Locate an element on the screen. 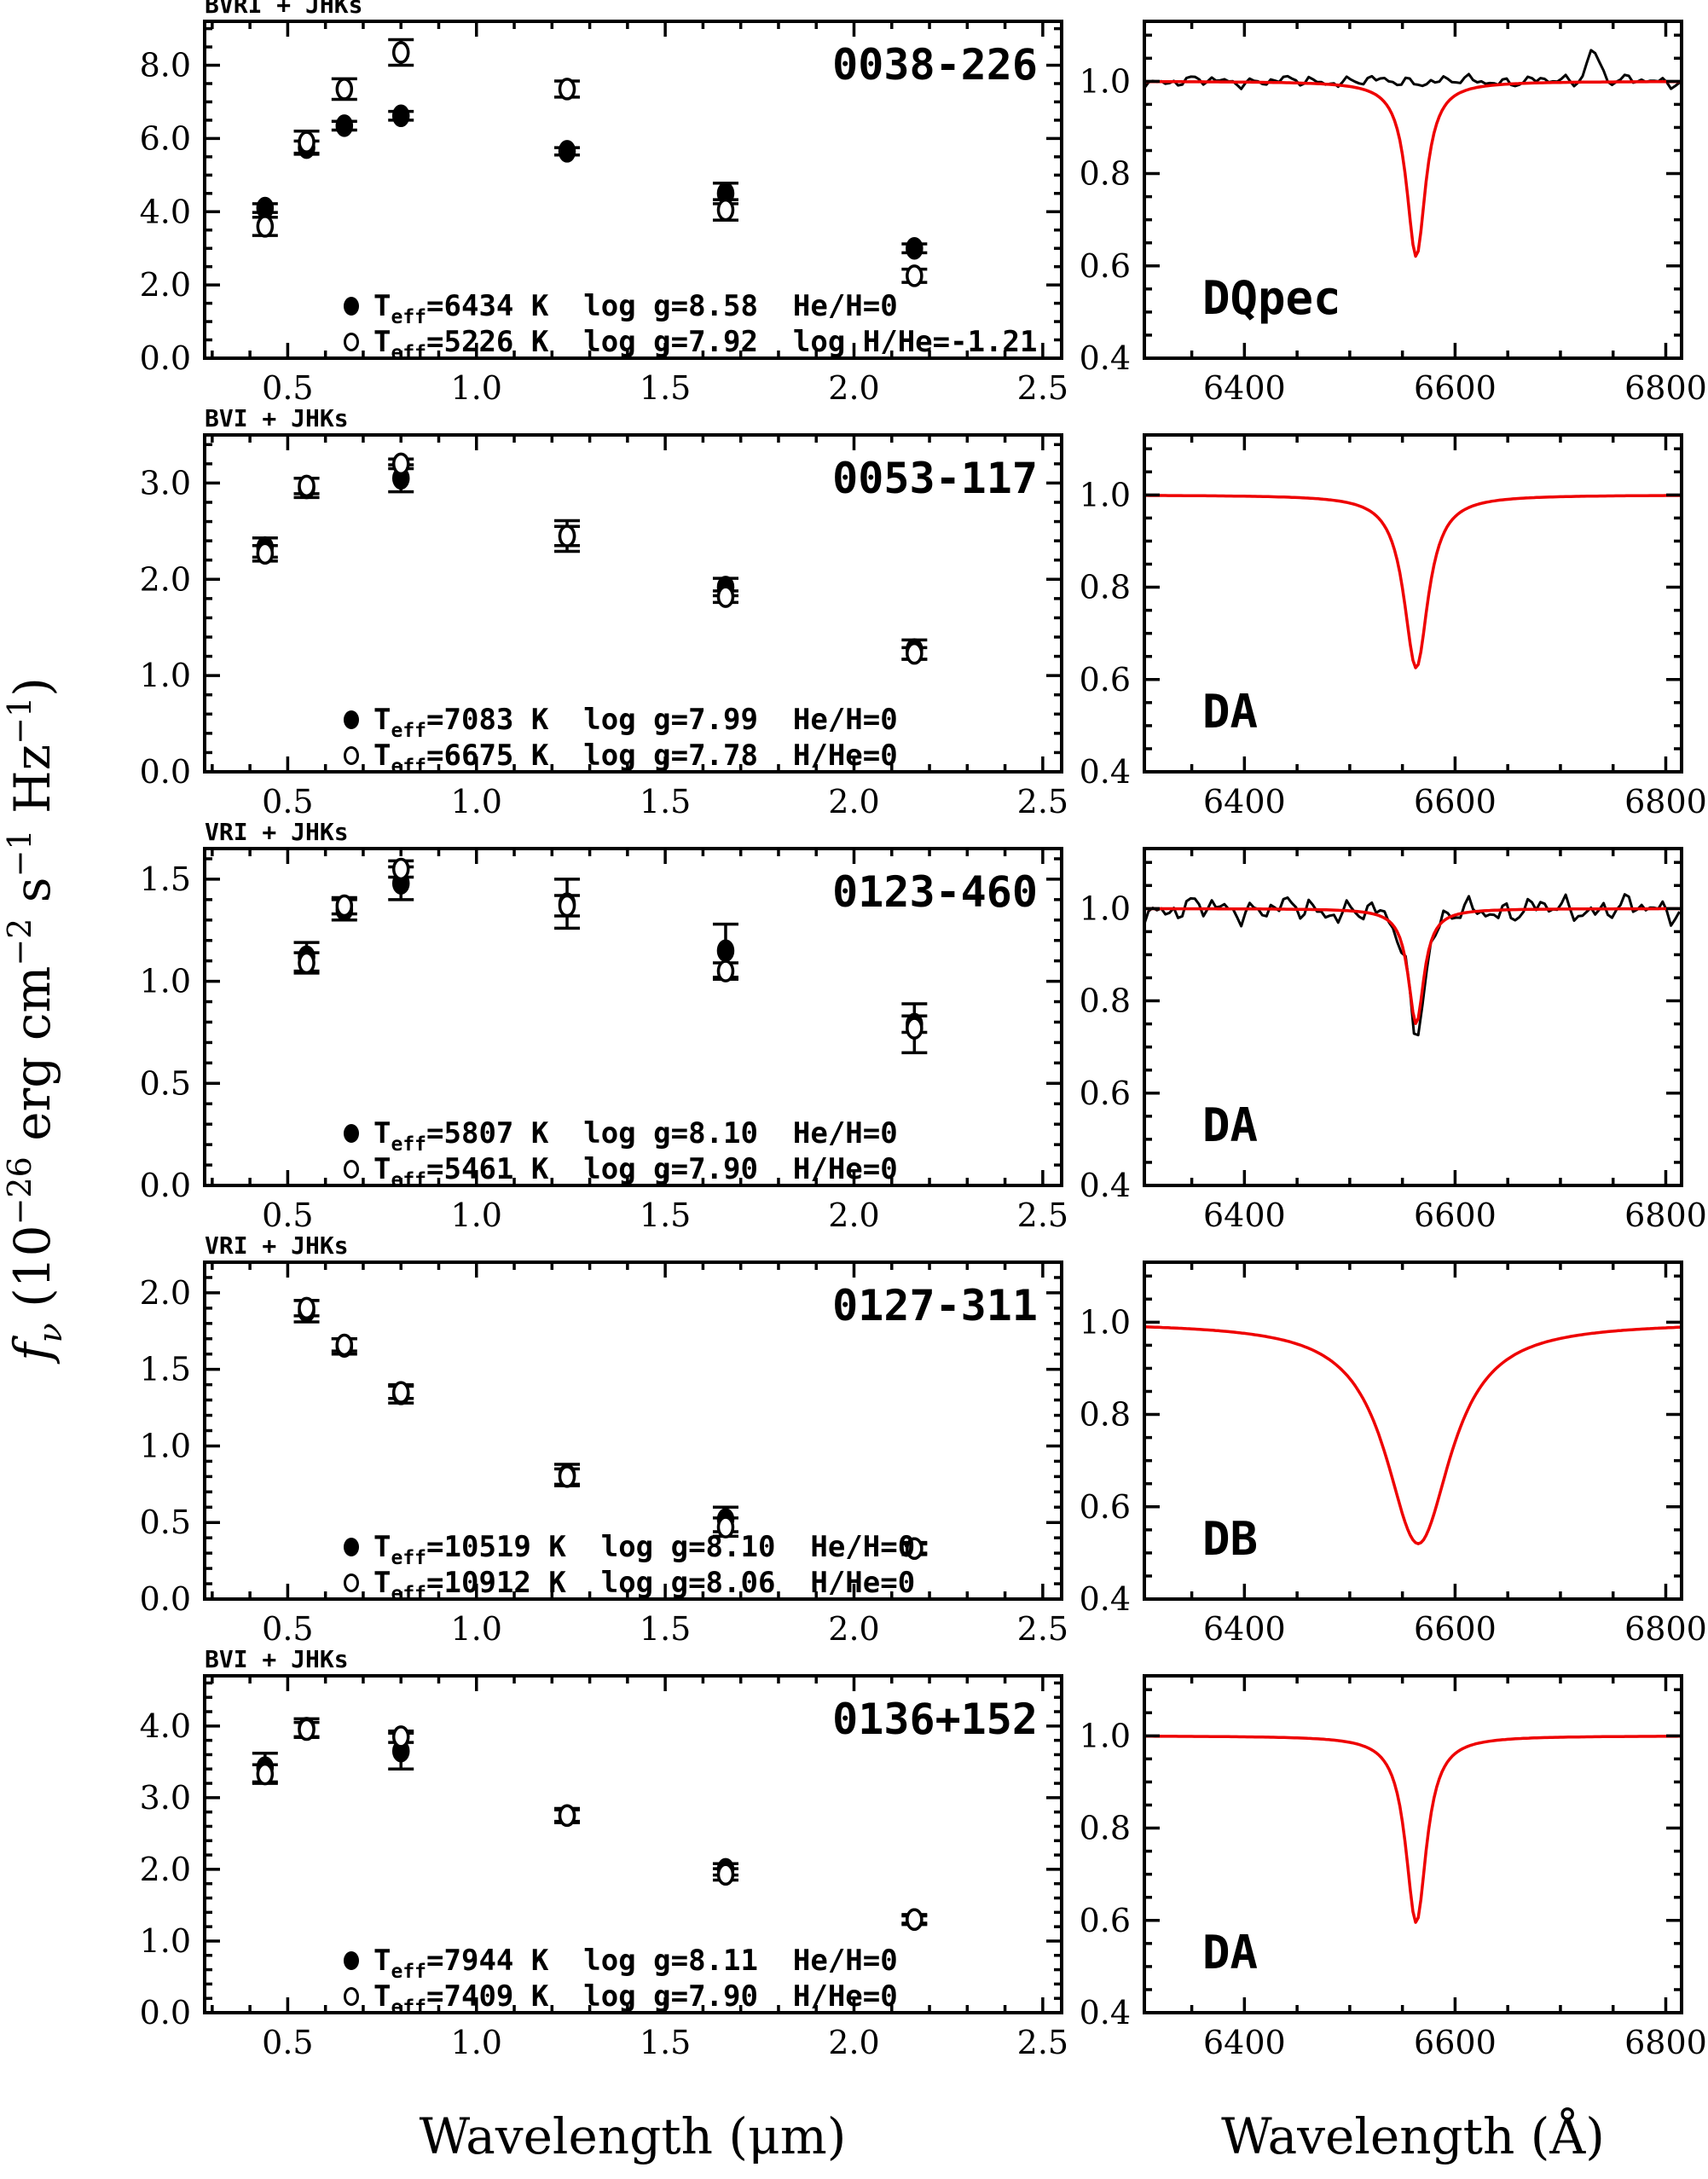 The height and width of the screenshot is (2179, 1708). legend-entry: Teff=7409 K log g=7.90 H/He=0 is located at coordinates (621, 1999).